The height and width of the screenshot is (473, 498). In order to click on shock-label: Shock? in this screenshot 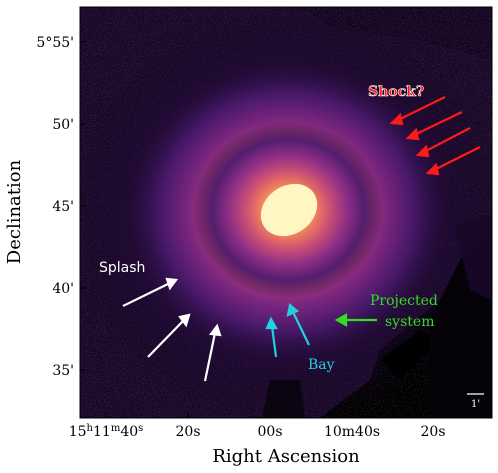, I will do `click(396, 92)`.